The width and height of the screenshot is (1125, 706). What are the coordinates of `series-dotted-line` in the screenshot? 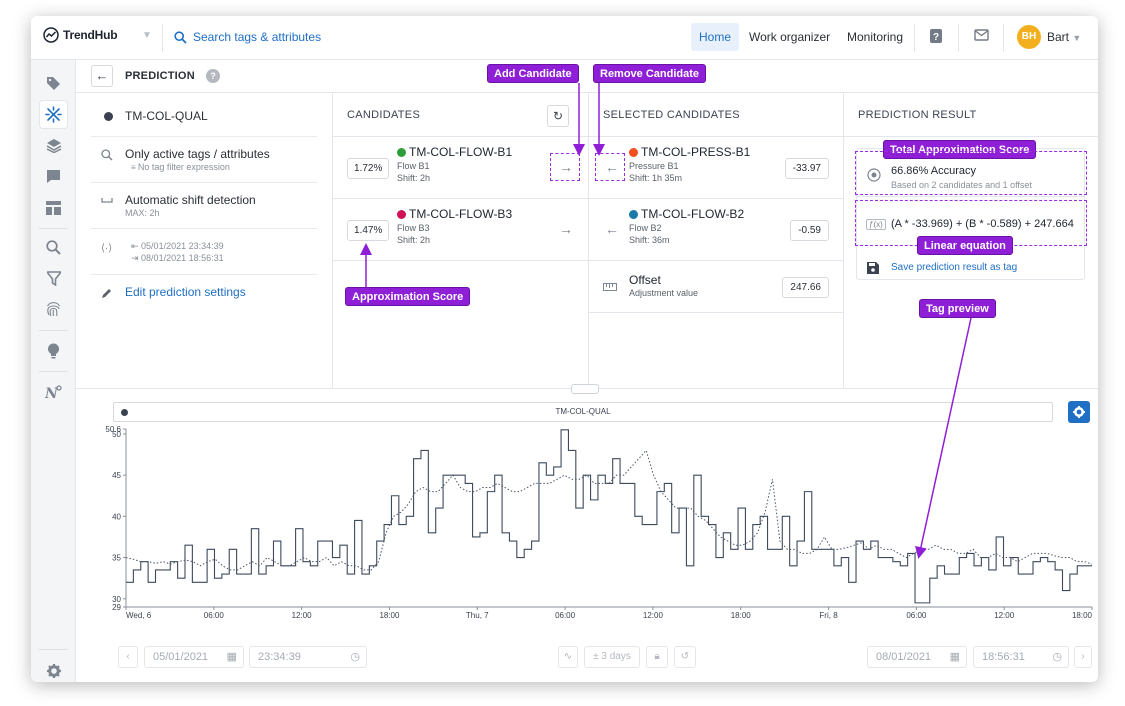 It's located at (609, 510).